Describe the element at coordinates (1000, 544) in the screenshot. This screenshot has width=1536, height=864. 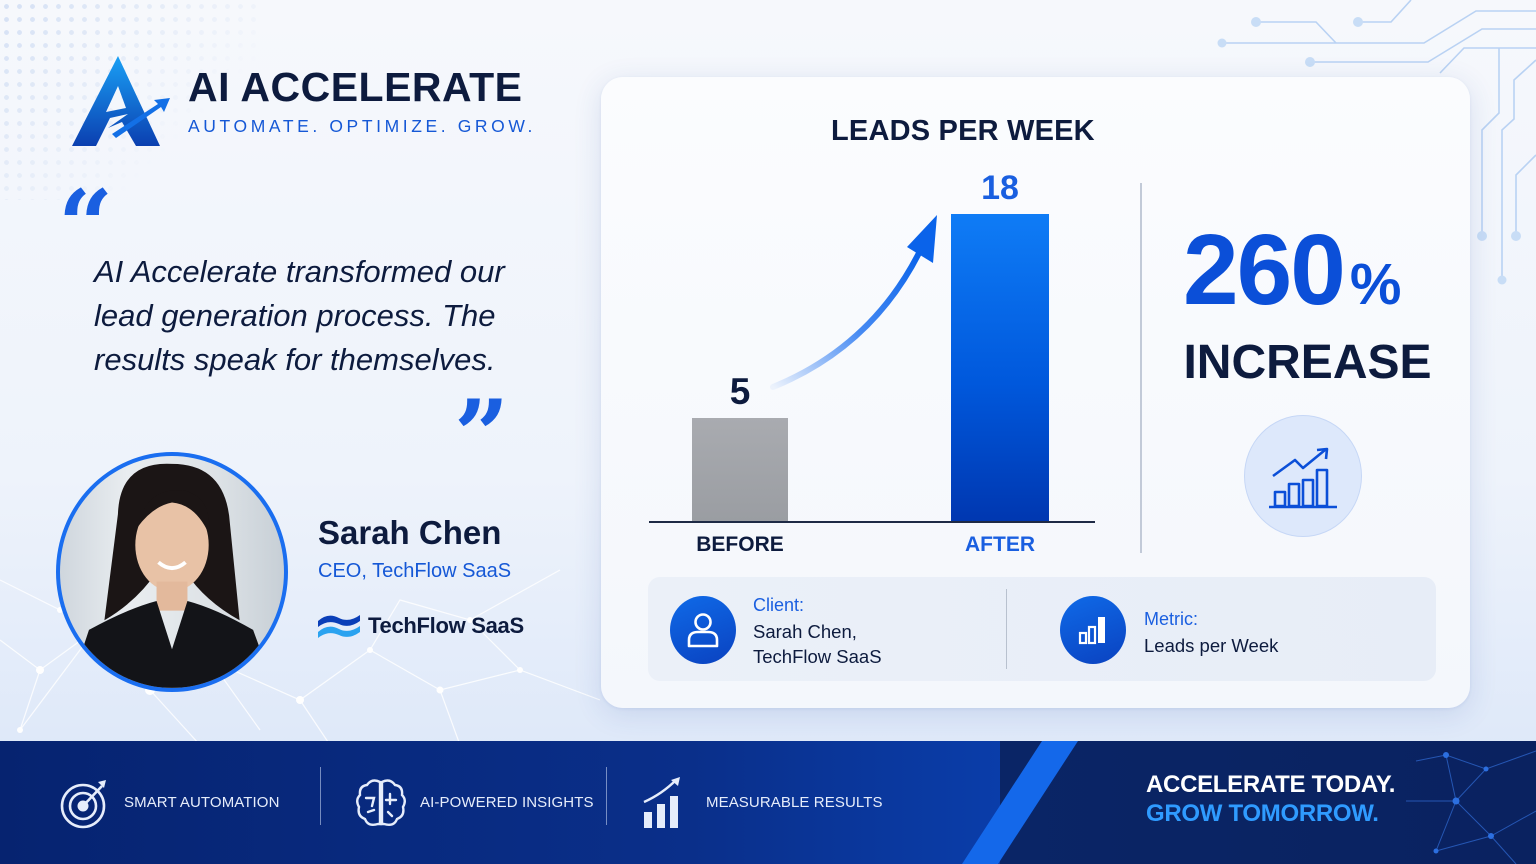
I see `category-label-after: AFTER` at that location.